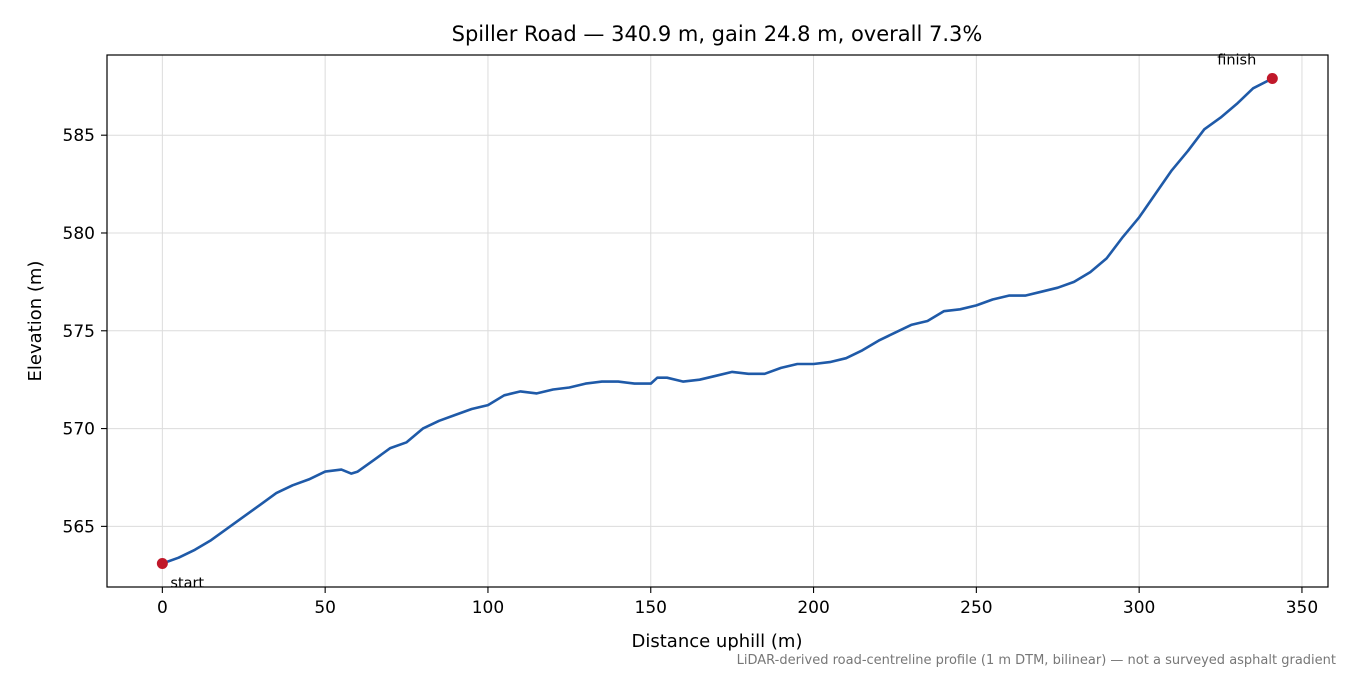  I want to click on finish-marker, so click(1272, 78).